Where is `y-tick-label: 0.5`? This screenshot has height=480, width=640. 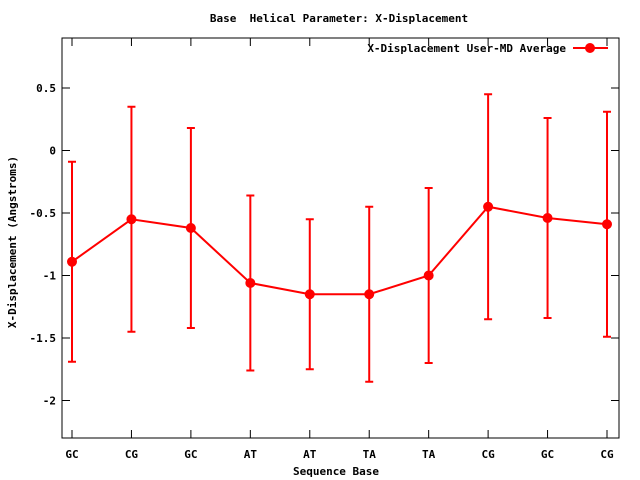
y-tick-label: 0.5 is located at coordinates (46, 88).